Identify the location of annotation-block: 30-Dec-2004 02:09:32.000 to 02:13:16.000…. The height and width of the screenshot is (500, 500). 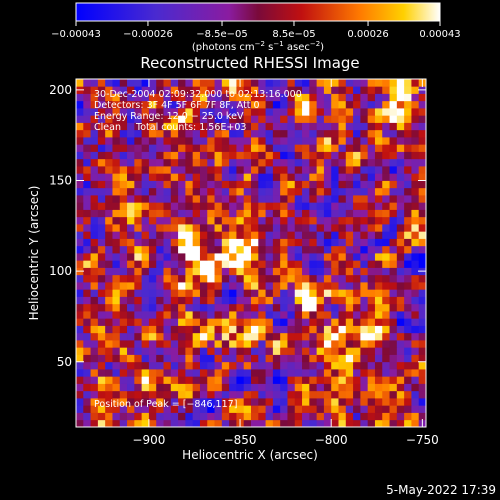
(198, 111).